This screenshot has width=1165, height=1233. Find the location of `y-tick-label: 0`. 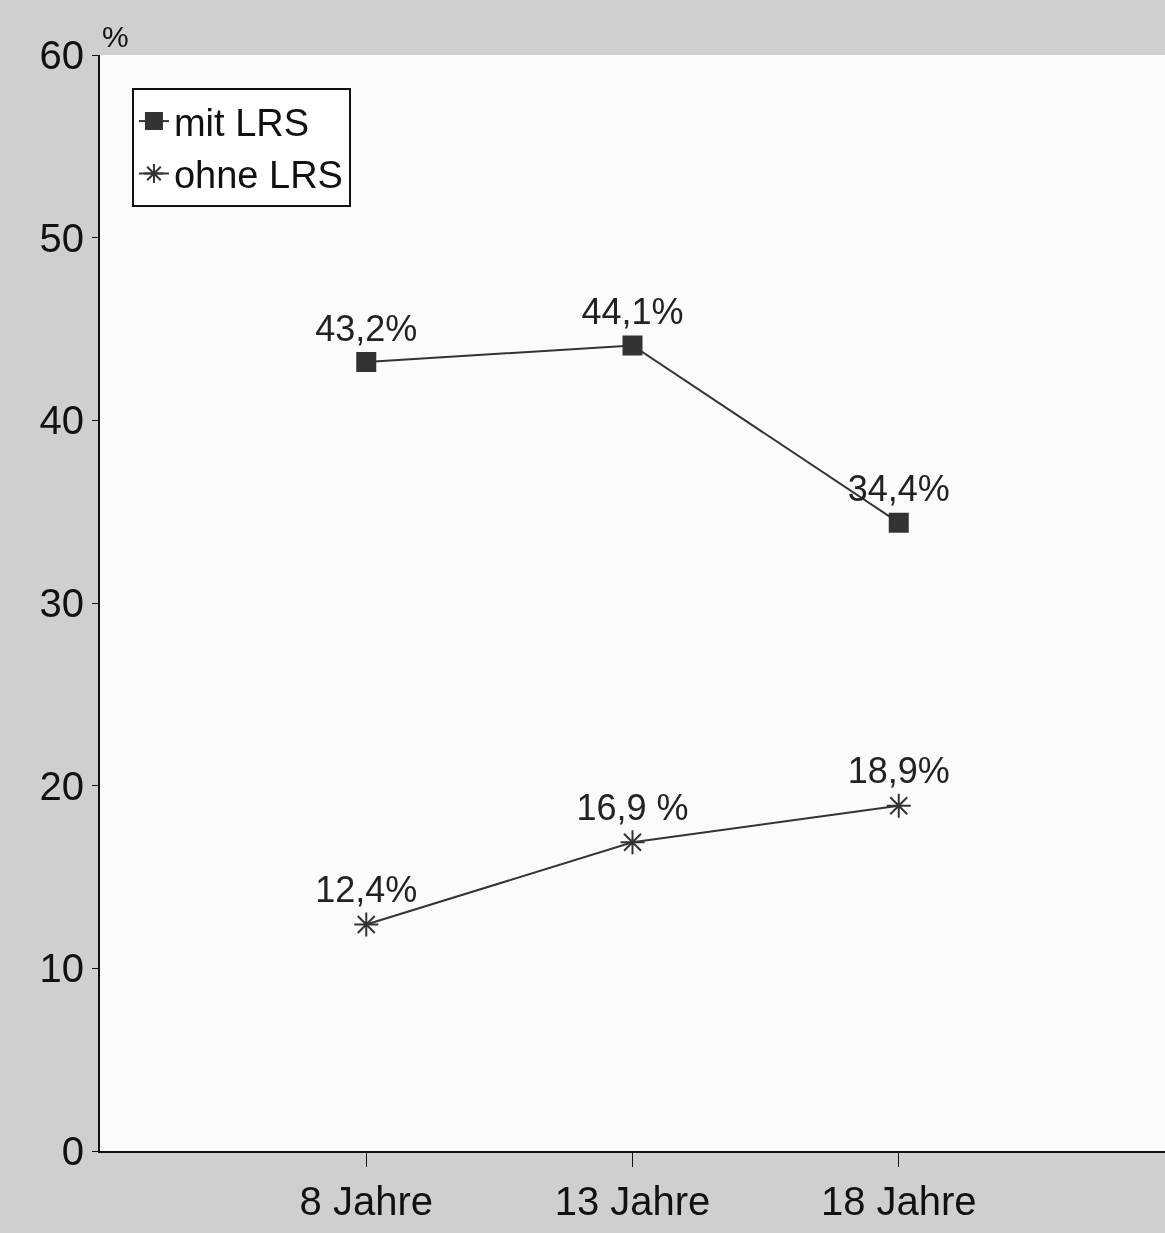

y-tick-label: 0 is located at coordinates (72, 1151).